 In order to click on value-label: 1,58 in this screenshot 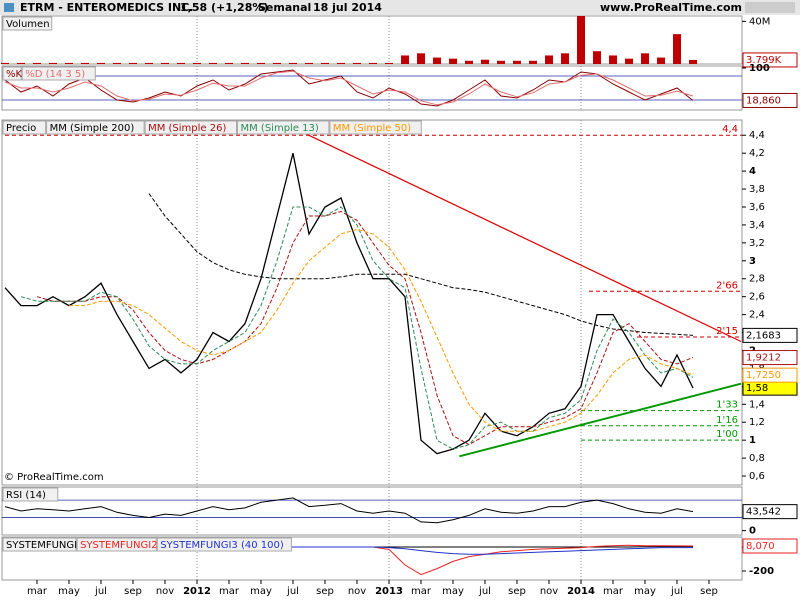, I will do `click(757, 388)`.